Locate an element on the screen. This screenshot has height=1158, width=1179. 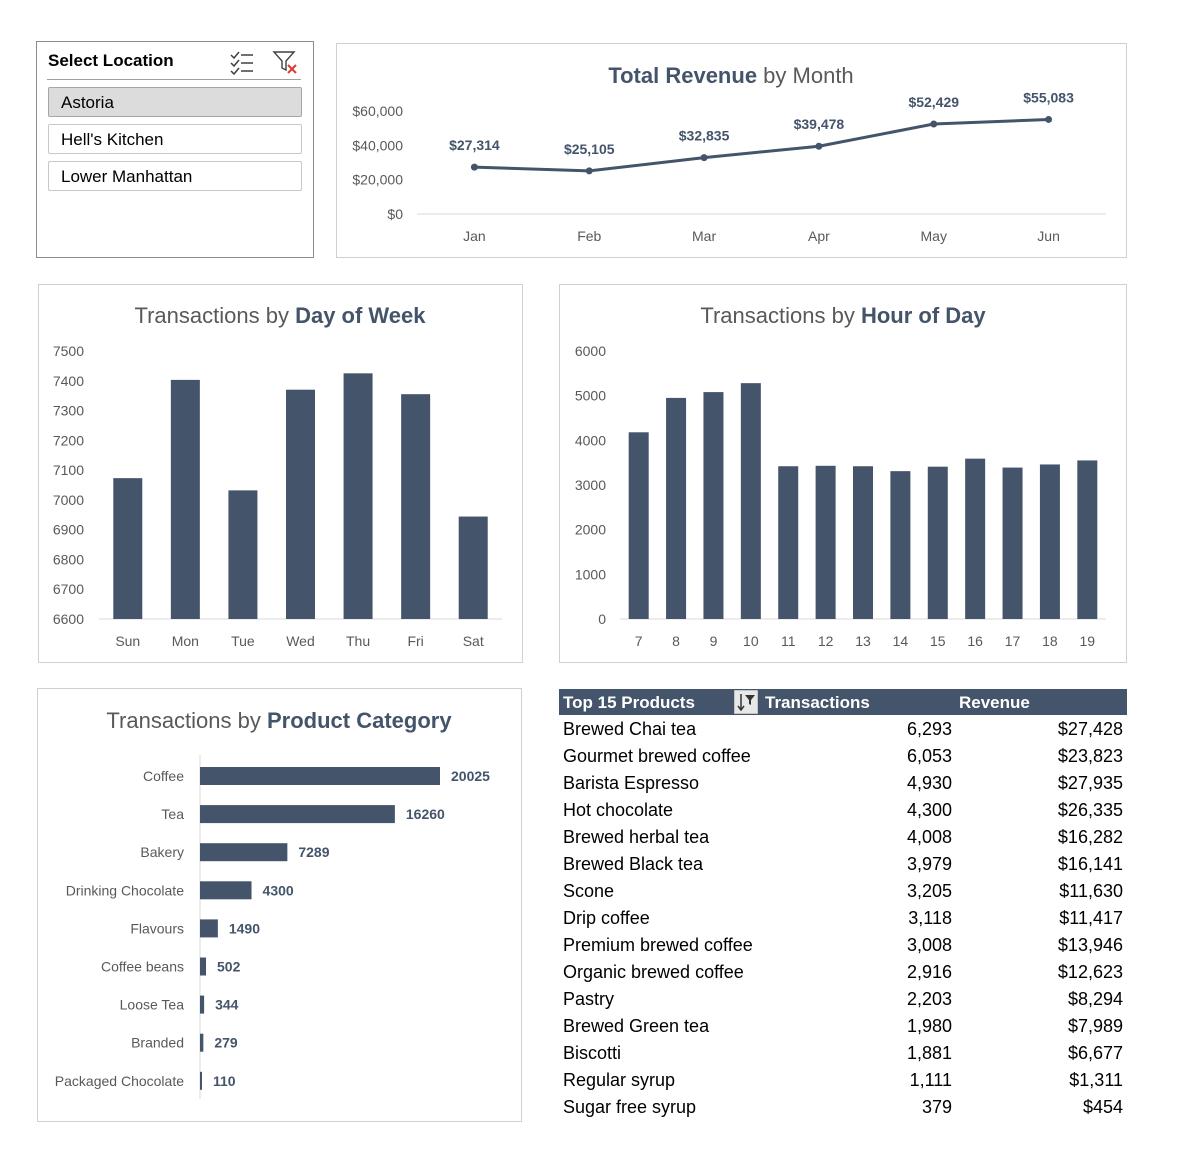
y-tick-label: $60,000 is located at coordinates (377, 111).